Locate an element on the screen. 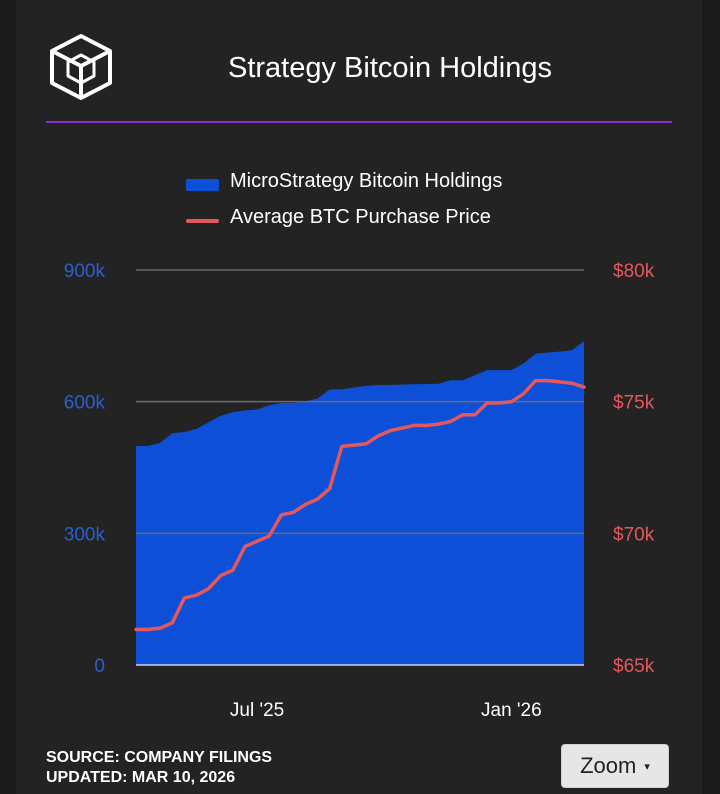  legend-swatch-price is located at coordinates (202, 221).